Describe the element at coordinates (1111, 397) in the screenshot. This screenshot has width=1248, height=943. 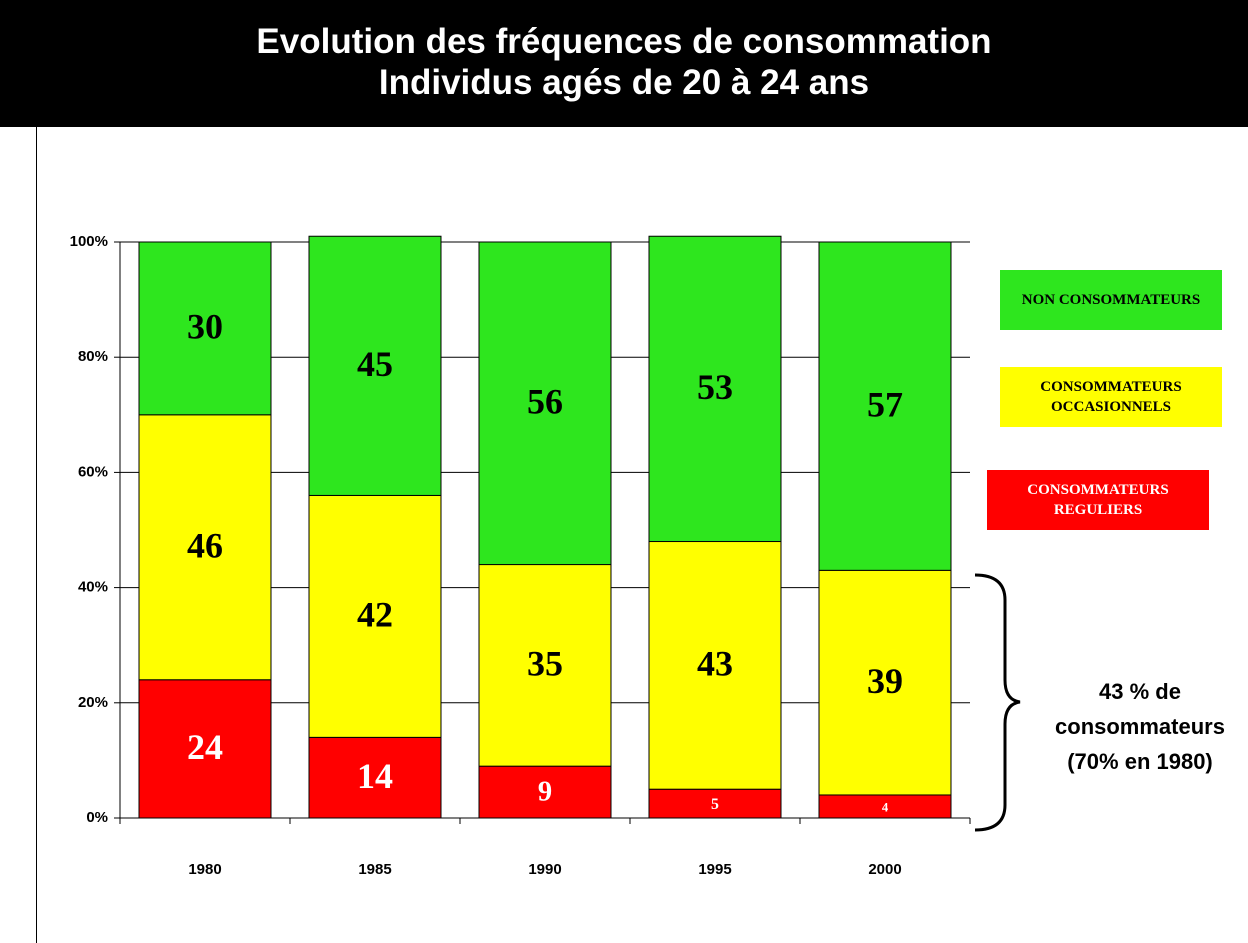
I see `legend-entry: CONSOMMATEURS OCCASIONNELS` at that location.